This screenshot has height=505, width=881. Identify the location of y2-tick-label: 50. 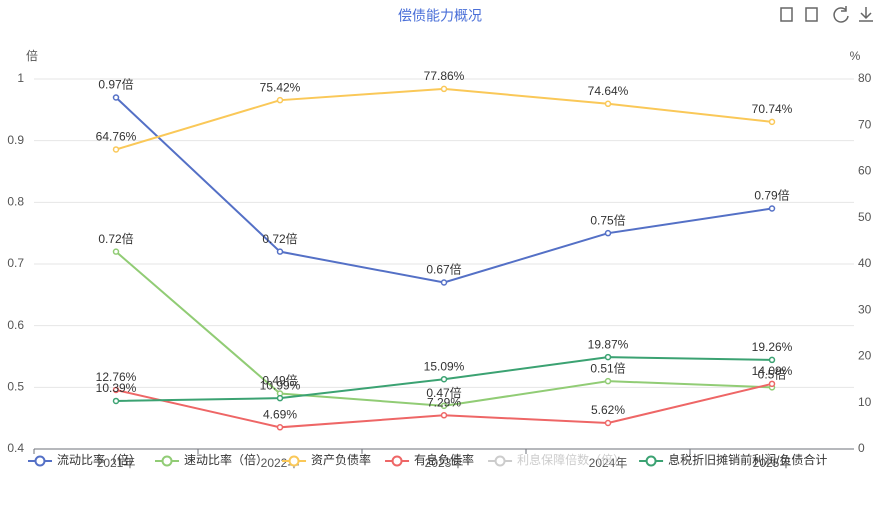
(865, 217).